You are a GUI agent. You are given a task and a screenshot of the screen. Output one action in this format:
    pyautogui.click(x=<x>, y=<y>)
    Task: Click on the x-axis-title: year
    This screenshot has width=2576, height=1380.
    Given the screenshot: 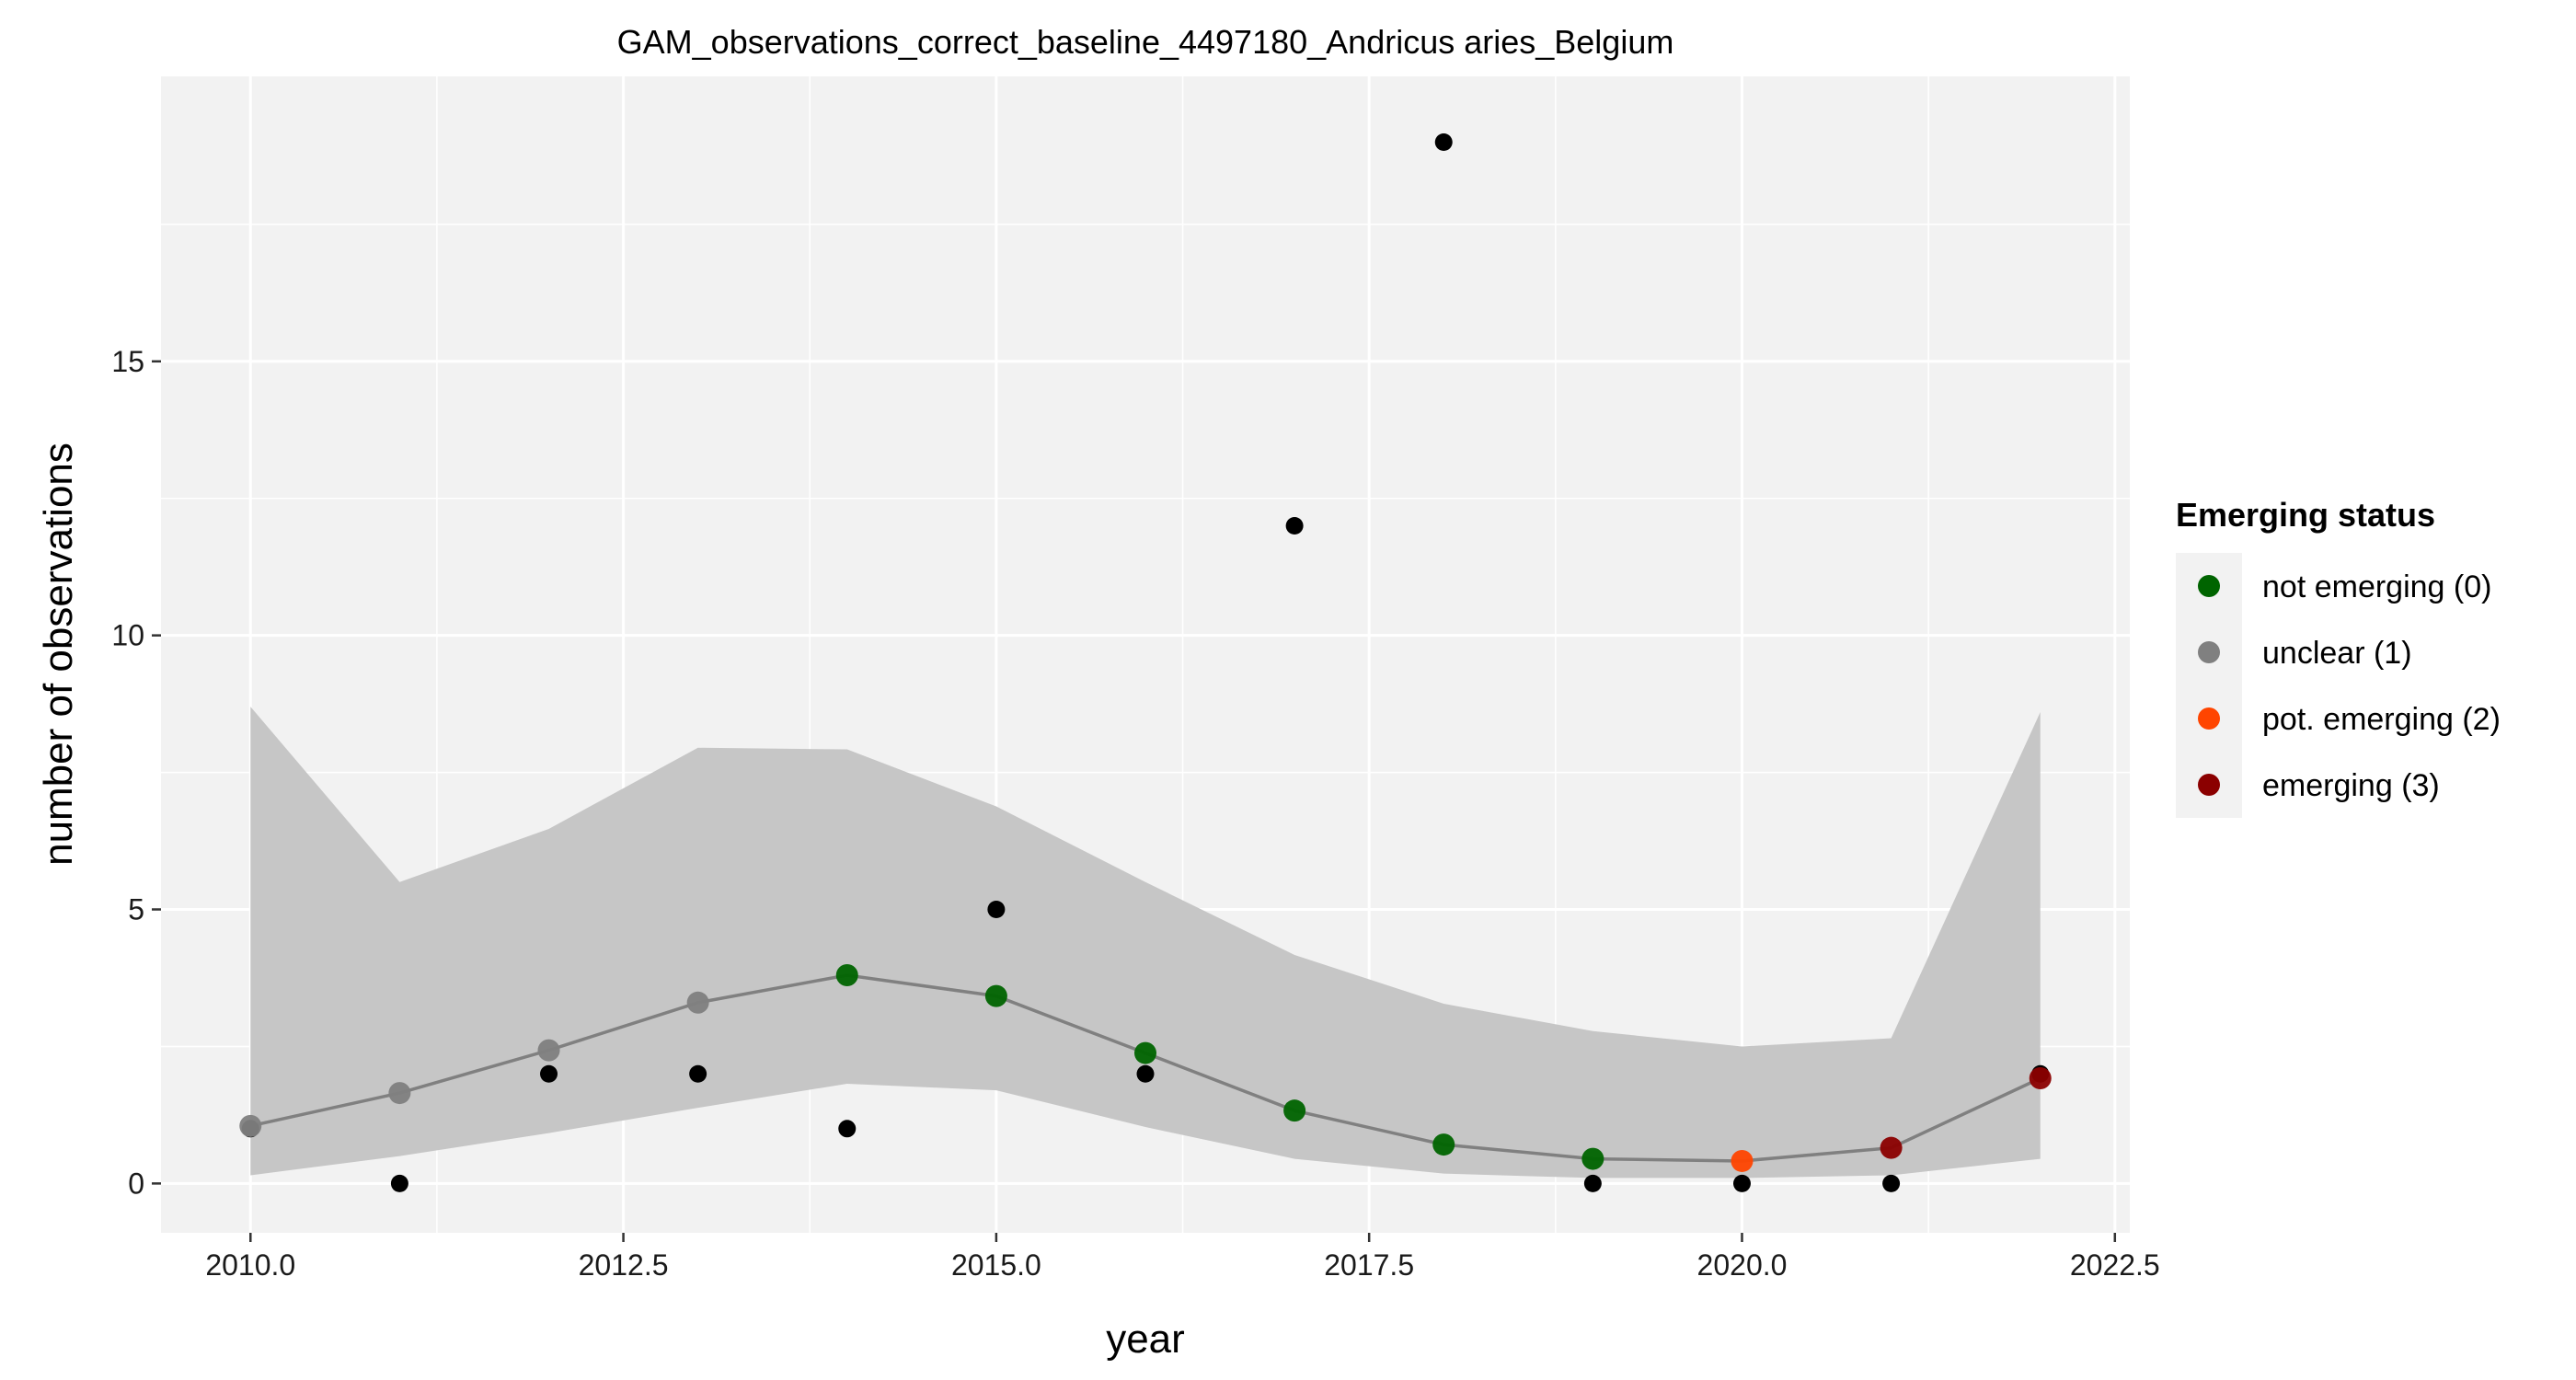 What is the action you would take?
    pyautogui.click(x=1145, y=1339)
    